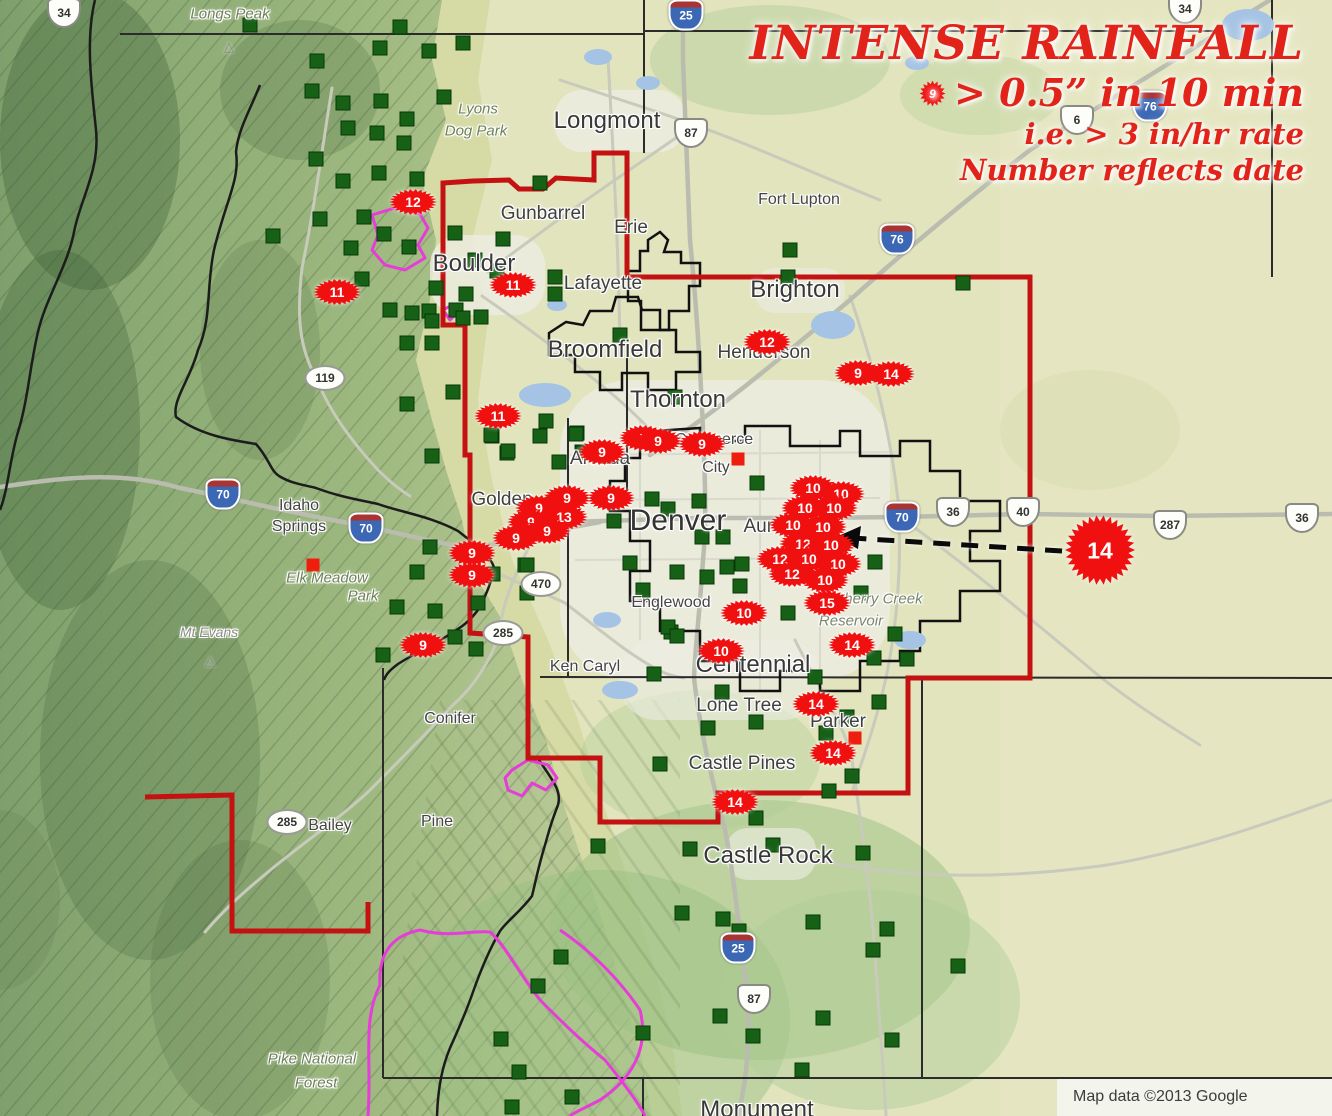 This screenshot has width=1332, height=1116. I want to click on place-label: Lone Tree, so click(739, 705).